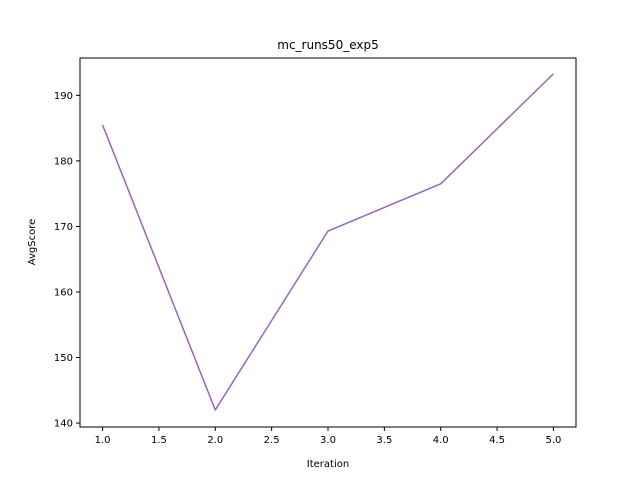 The image size is (640, 480). I want to click on x-axis: 1.0 1.5 2.0 2.5 3.0 3.5 4.0 4.5 5.0, so click(328, 436).